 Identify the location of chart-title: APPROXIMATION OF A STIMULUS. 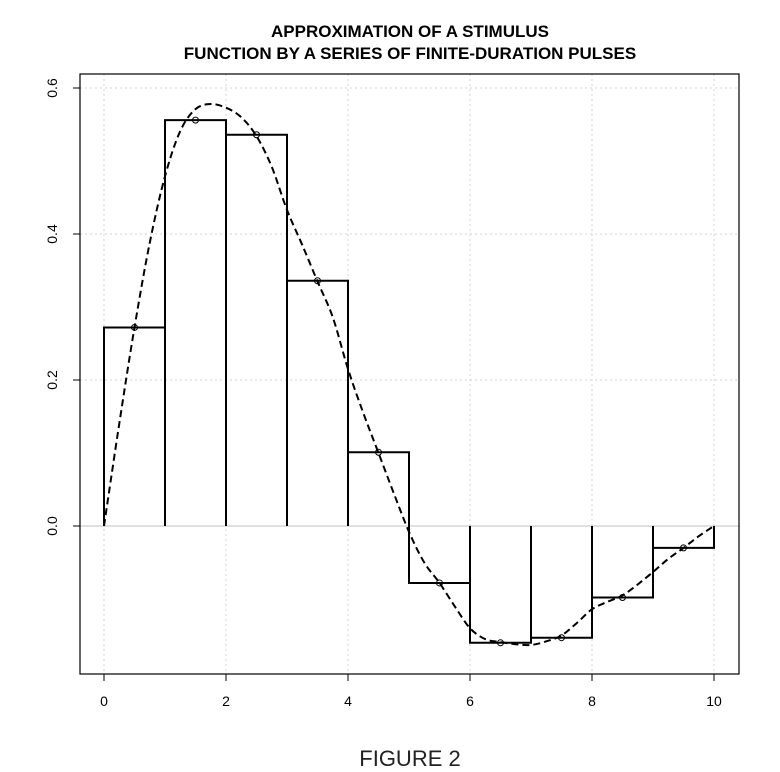
(410, 31).